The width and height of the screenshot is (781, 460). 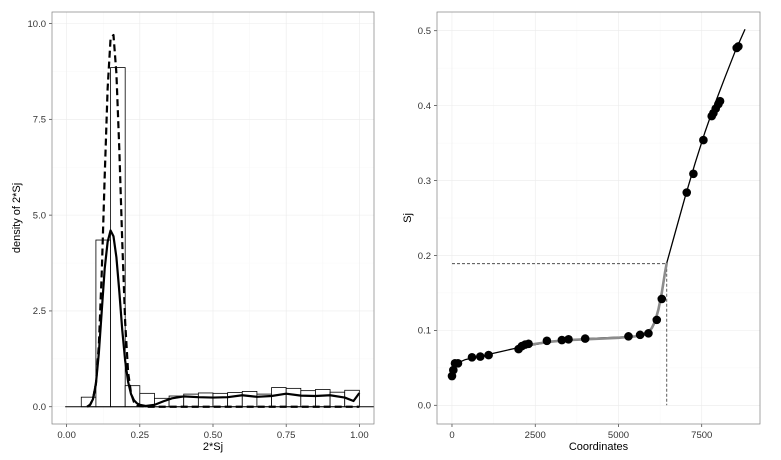 What do you see at coordinates (359, 435) in the screenshot?
I see `hist-x-tick-label: 1.00` at bounding box center [359, 435].